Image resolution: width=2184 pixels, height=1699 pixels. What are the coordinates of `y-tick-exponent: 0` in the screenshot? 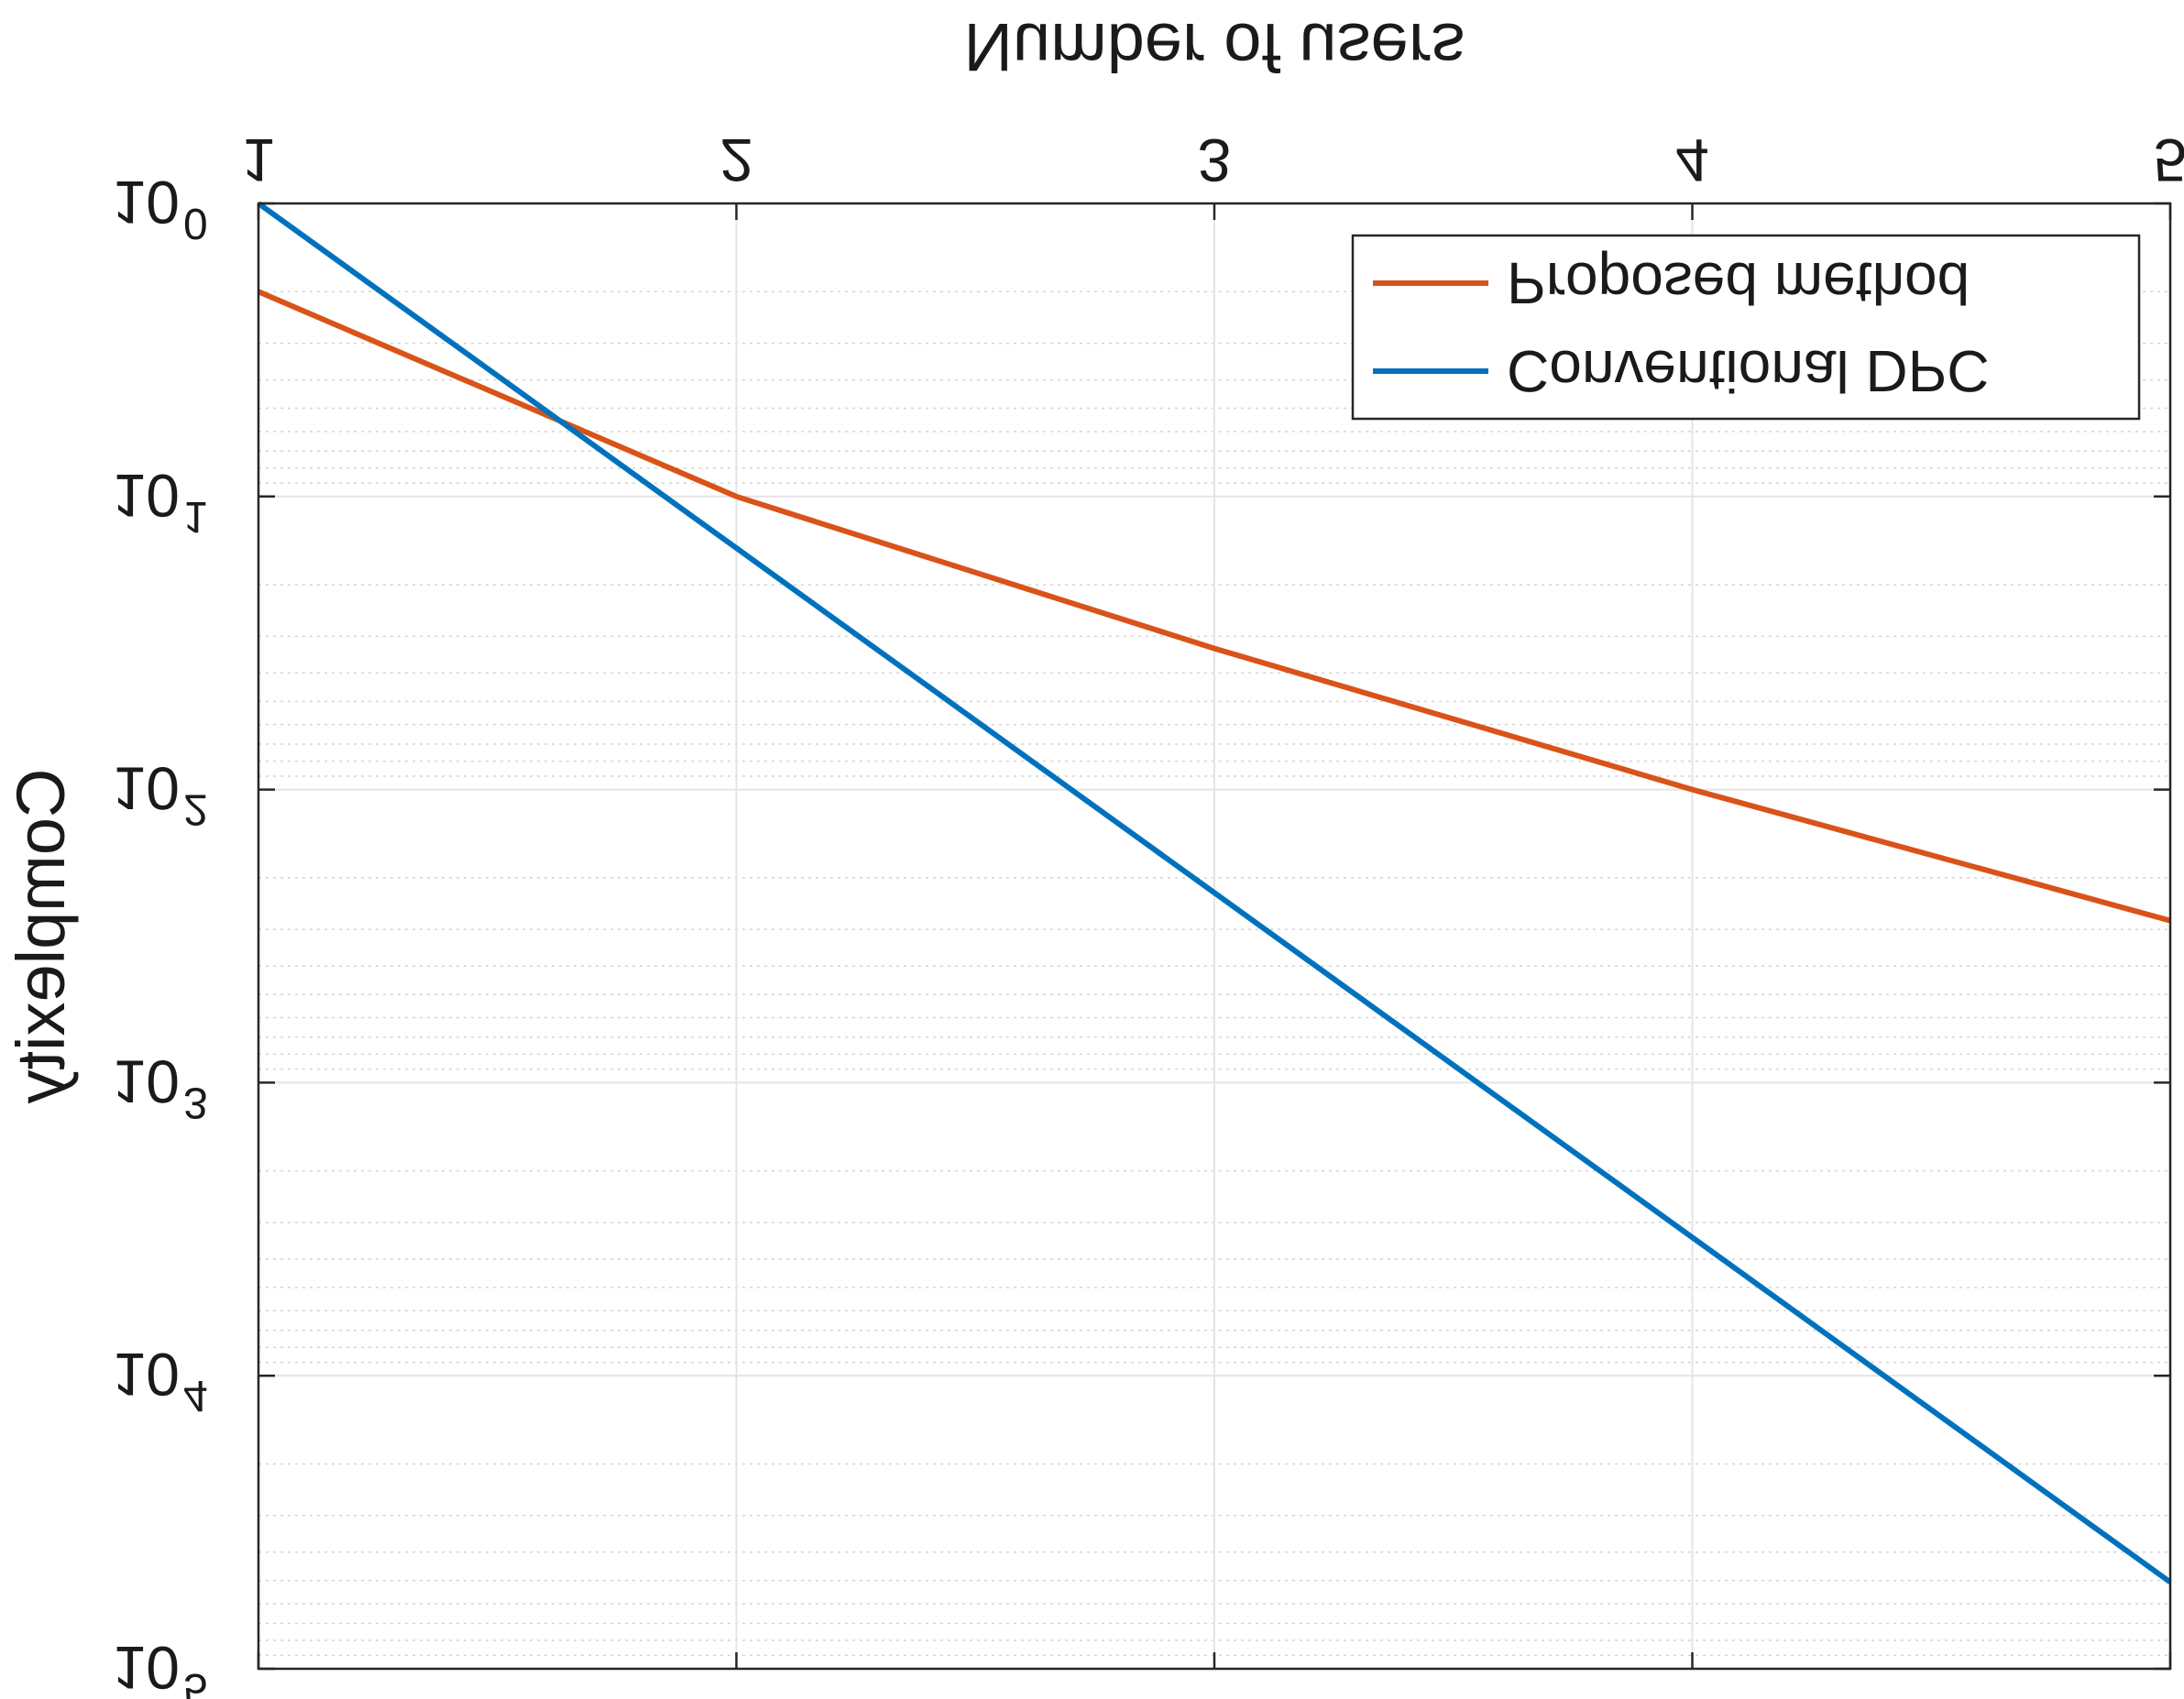 It's located at (195, 223).